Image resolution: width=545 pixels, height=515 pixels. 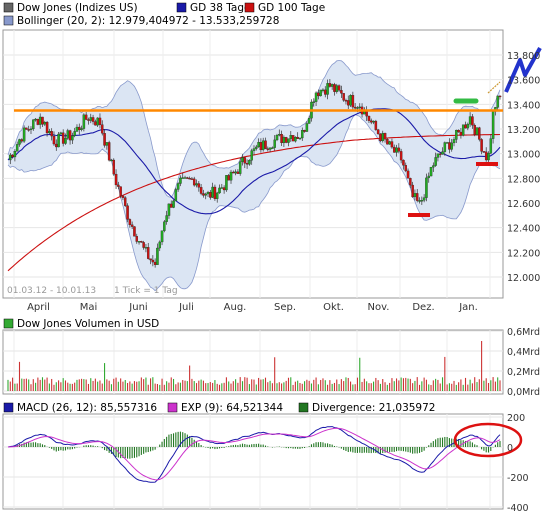 I want to click on legend-swatch-gd100, so click(x=249, y=7).